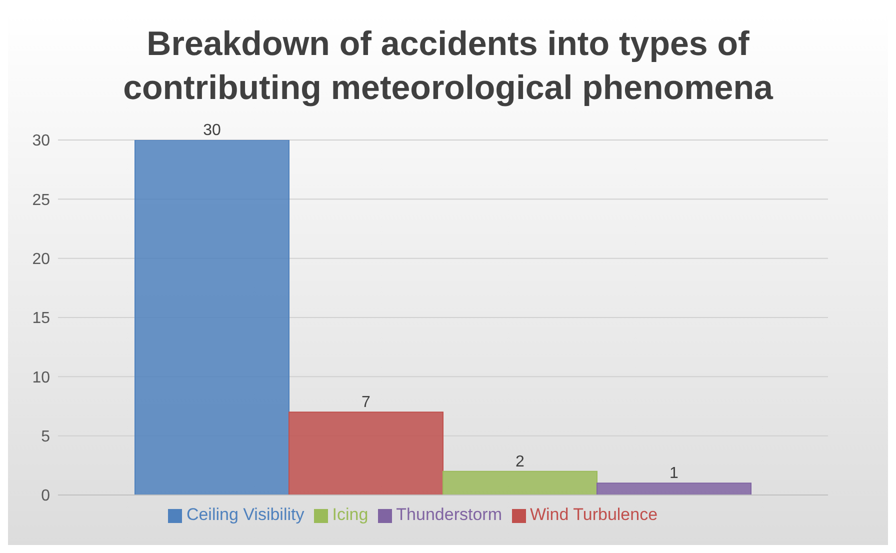  Describe the element at coordinates (45, 437) in the screenshot. I see `y-tick-label: 5` at that location.